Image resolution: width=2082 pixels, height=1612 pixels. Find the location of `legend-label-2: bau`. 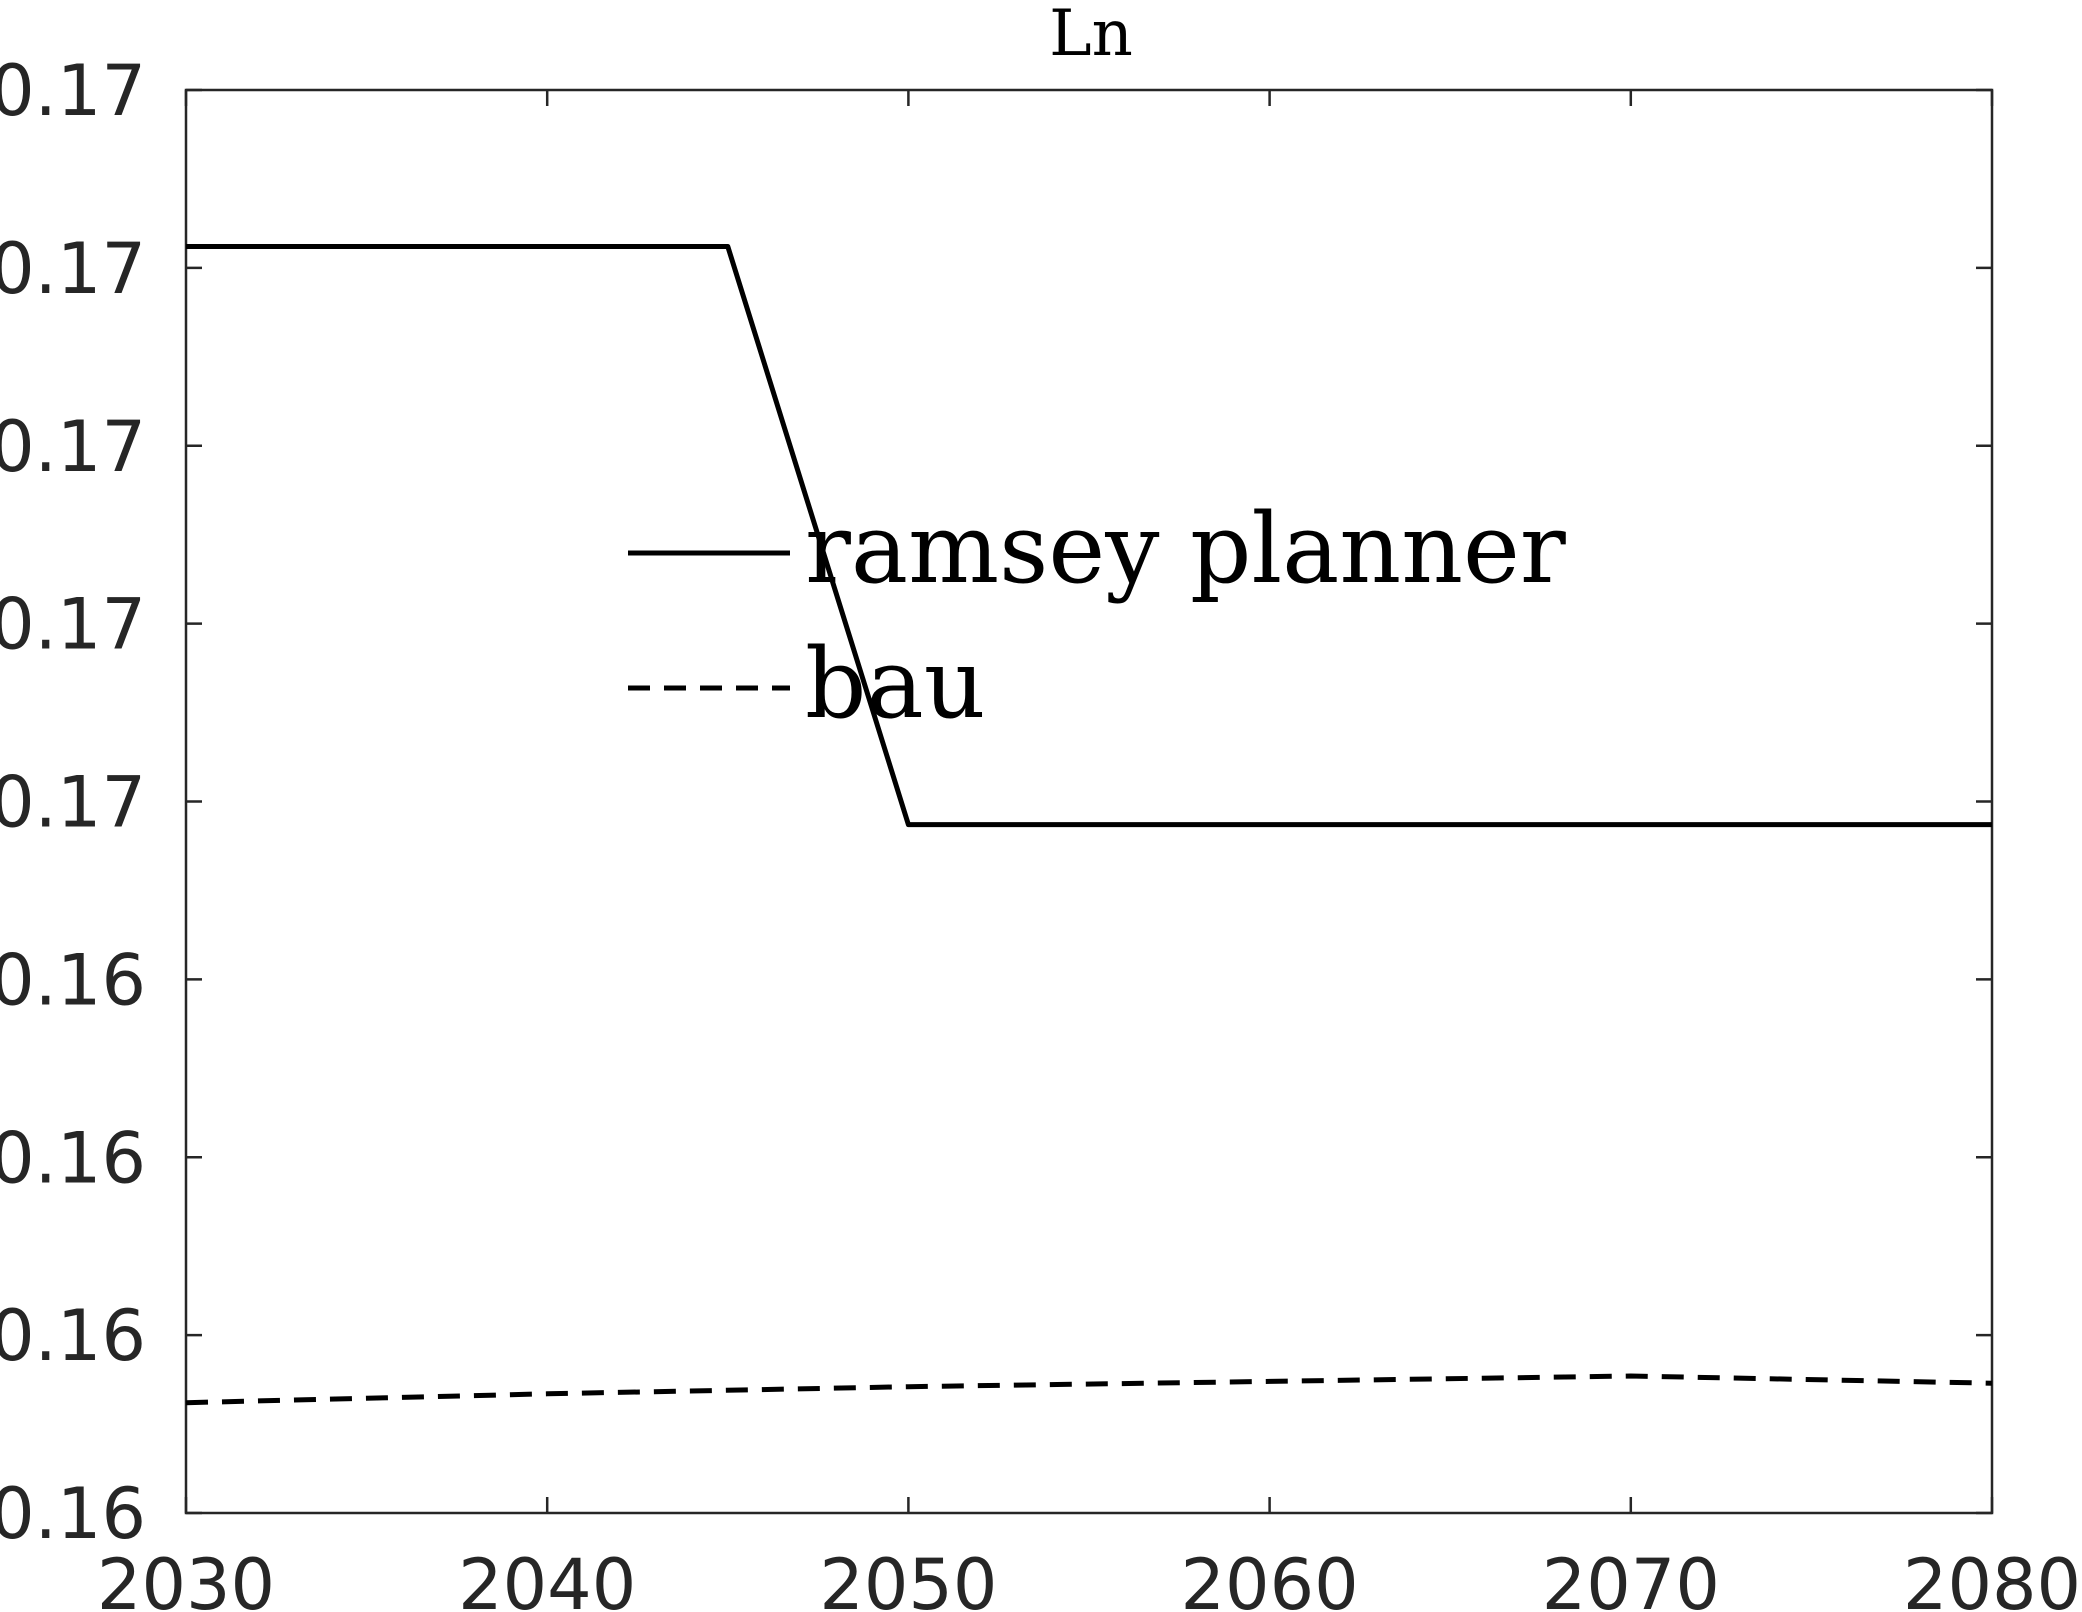

legend-label-2: bau is located at coordinates (895, 684).